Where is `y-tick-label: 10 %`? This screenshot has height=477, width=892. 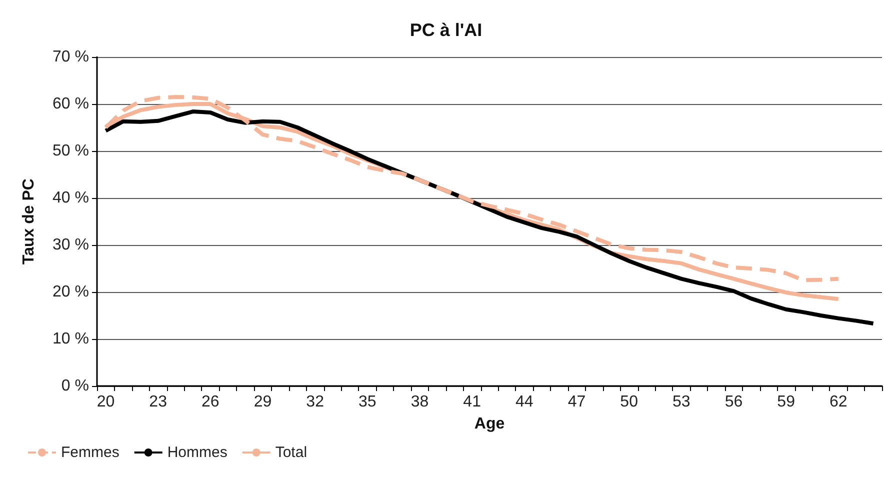
y-tick-label: 10 % is located at coordinates (70, 339).